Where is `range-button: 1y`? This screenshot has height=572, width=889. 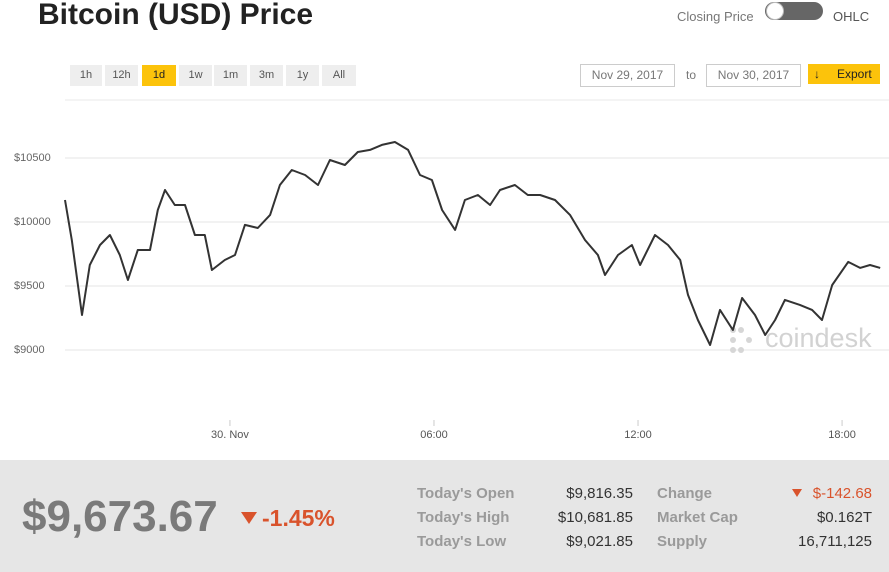 range-button: 1y is located at coordinates (302, 75).